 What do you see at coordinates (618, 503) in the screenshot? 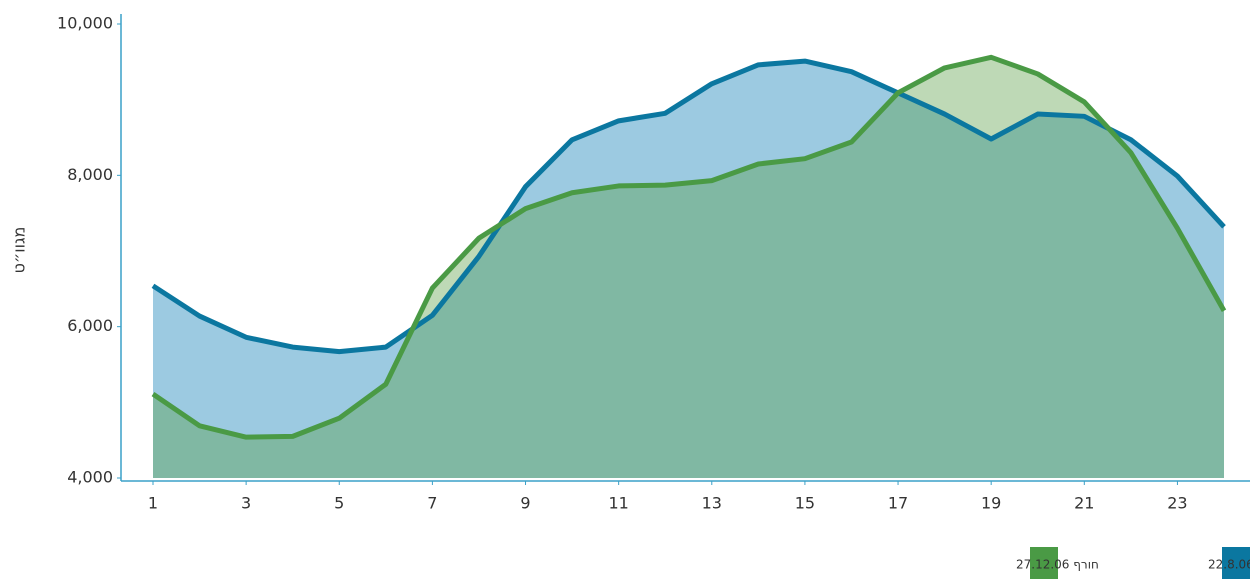
I see `x-tick-label: 11` at bounding box center [618, 503].